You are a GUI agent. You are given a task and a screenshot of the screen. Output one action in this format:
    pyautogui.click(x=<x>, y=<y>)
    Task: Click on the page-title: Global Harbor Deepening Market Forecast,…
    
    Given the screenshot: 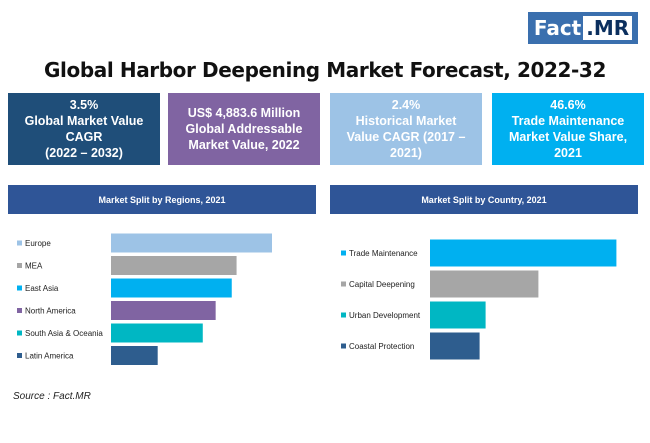 What is the action you would take?
    pyautogui.click(x=325, y=70)
    